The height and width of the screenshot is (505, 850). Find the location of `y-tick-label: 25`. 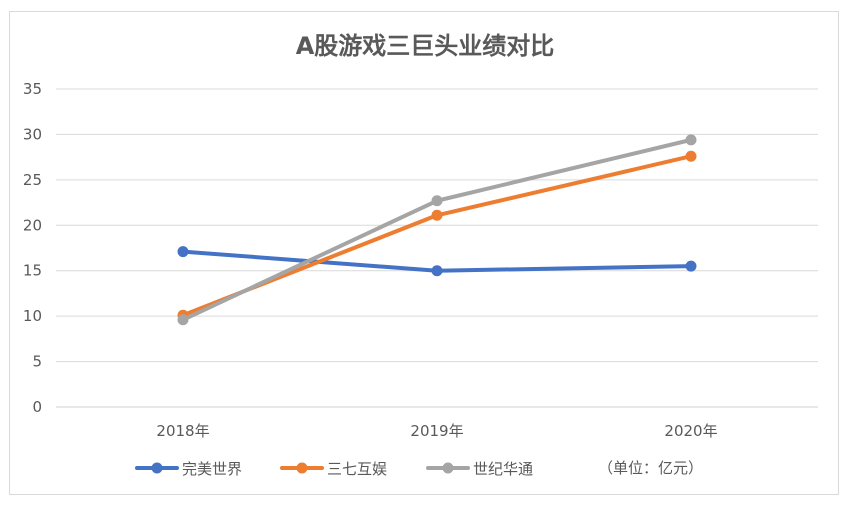

y-tick-label: 25 is located at coordinates (32, 180).